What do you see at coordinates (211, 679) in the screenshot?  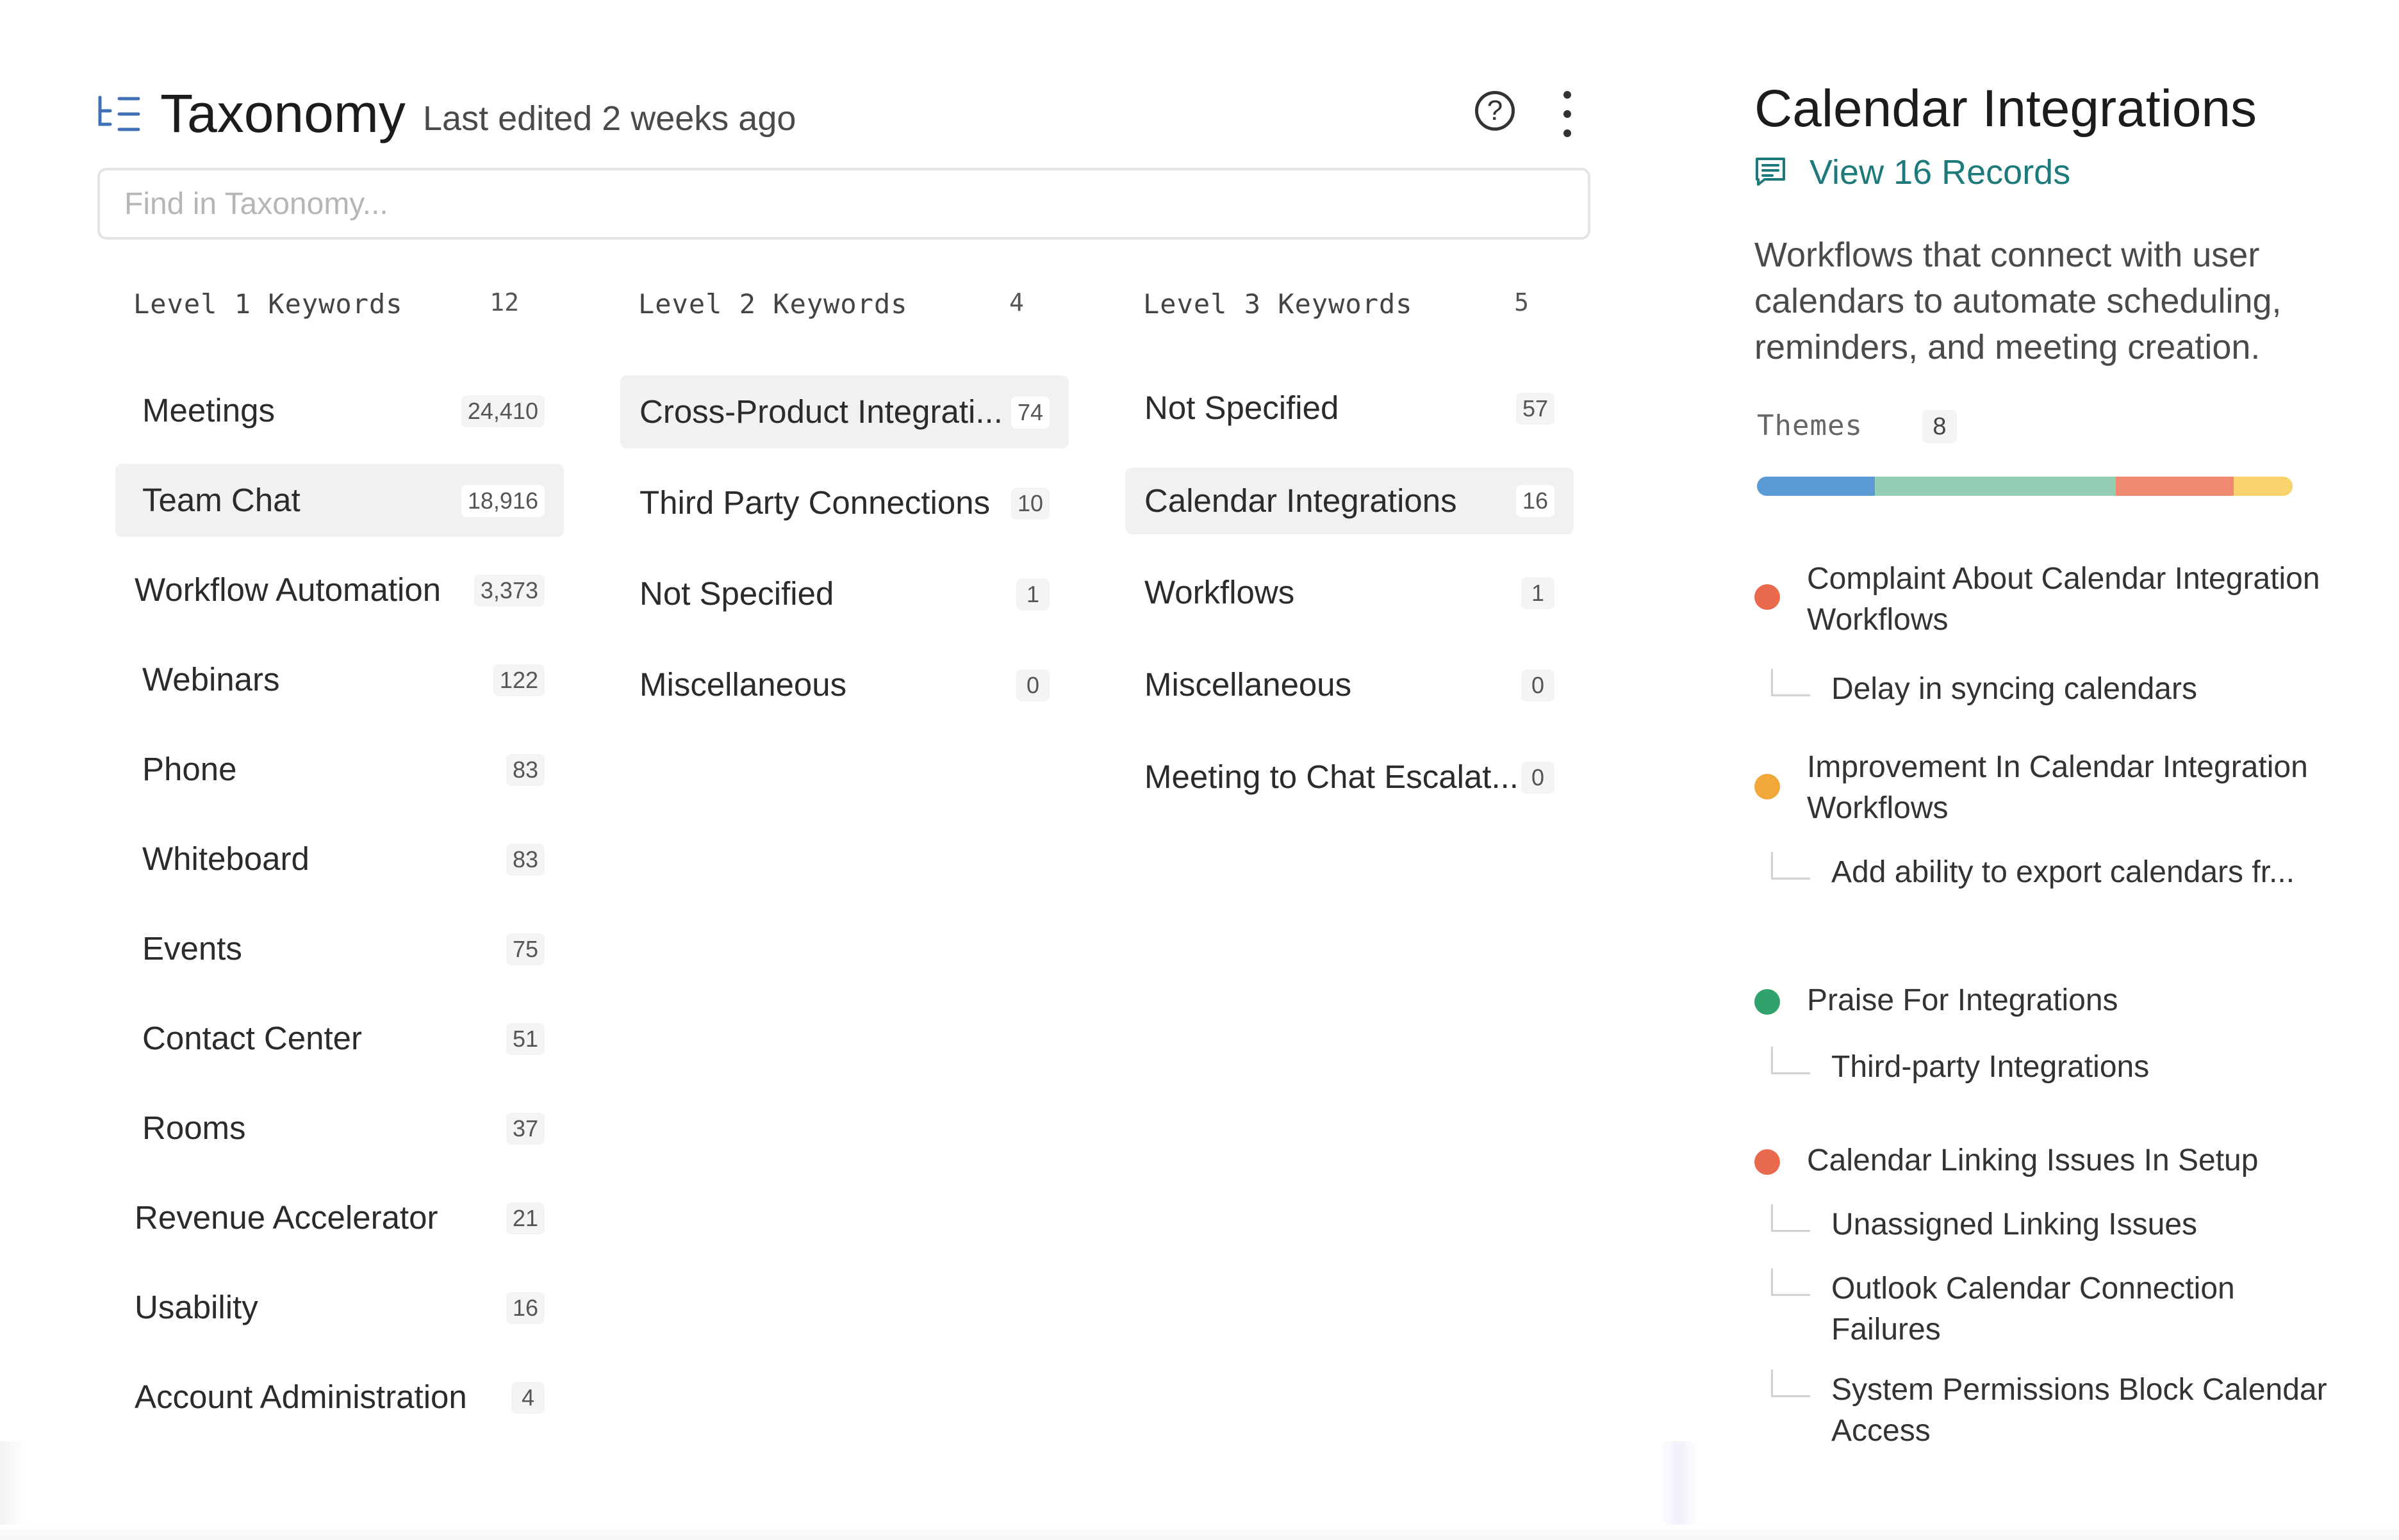 I see `keyword-label: Webinars` at bounding box center [211, 679].